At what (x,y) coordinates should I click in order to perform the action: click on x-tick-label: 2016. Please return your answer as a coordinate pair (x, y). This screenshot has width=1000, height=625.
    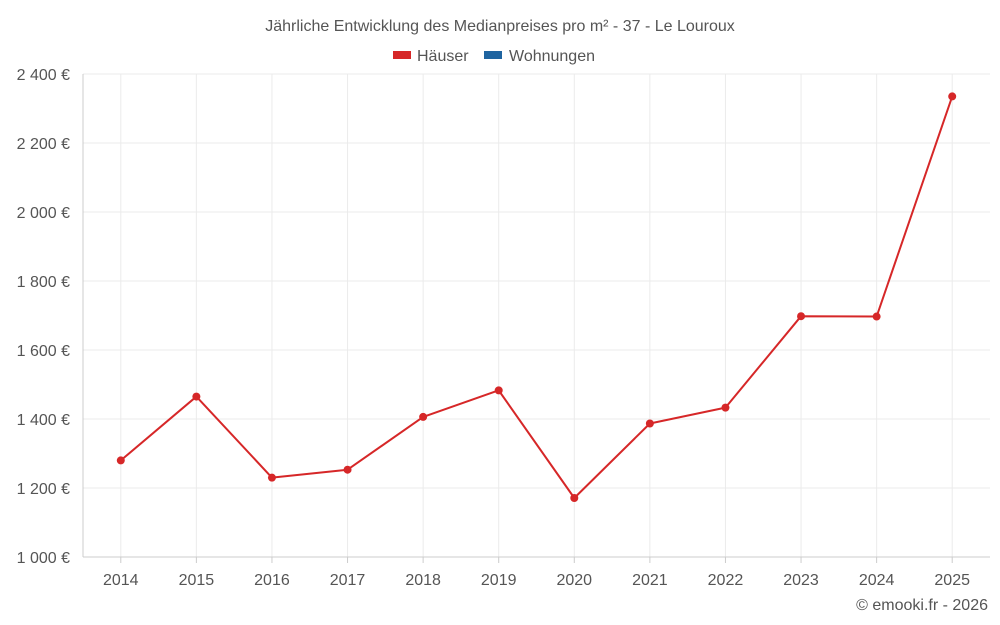
    Looking at the image, I should click on (272, 580).